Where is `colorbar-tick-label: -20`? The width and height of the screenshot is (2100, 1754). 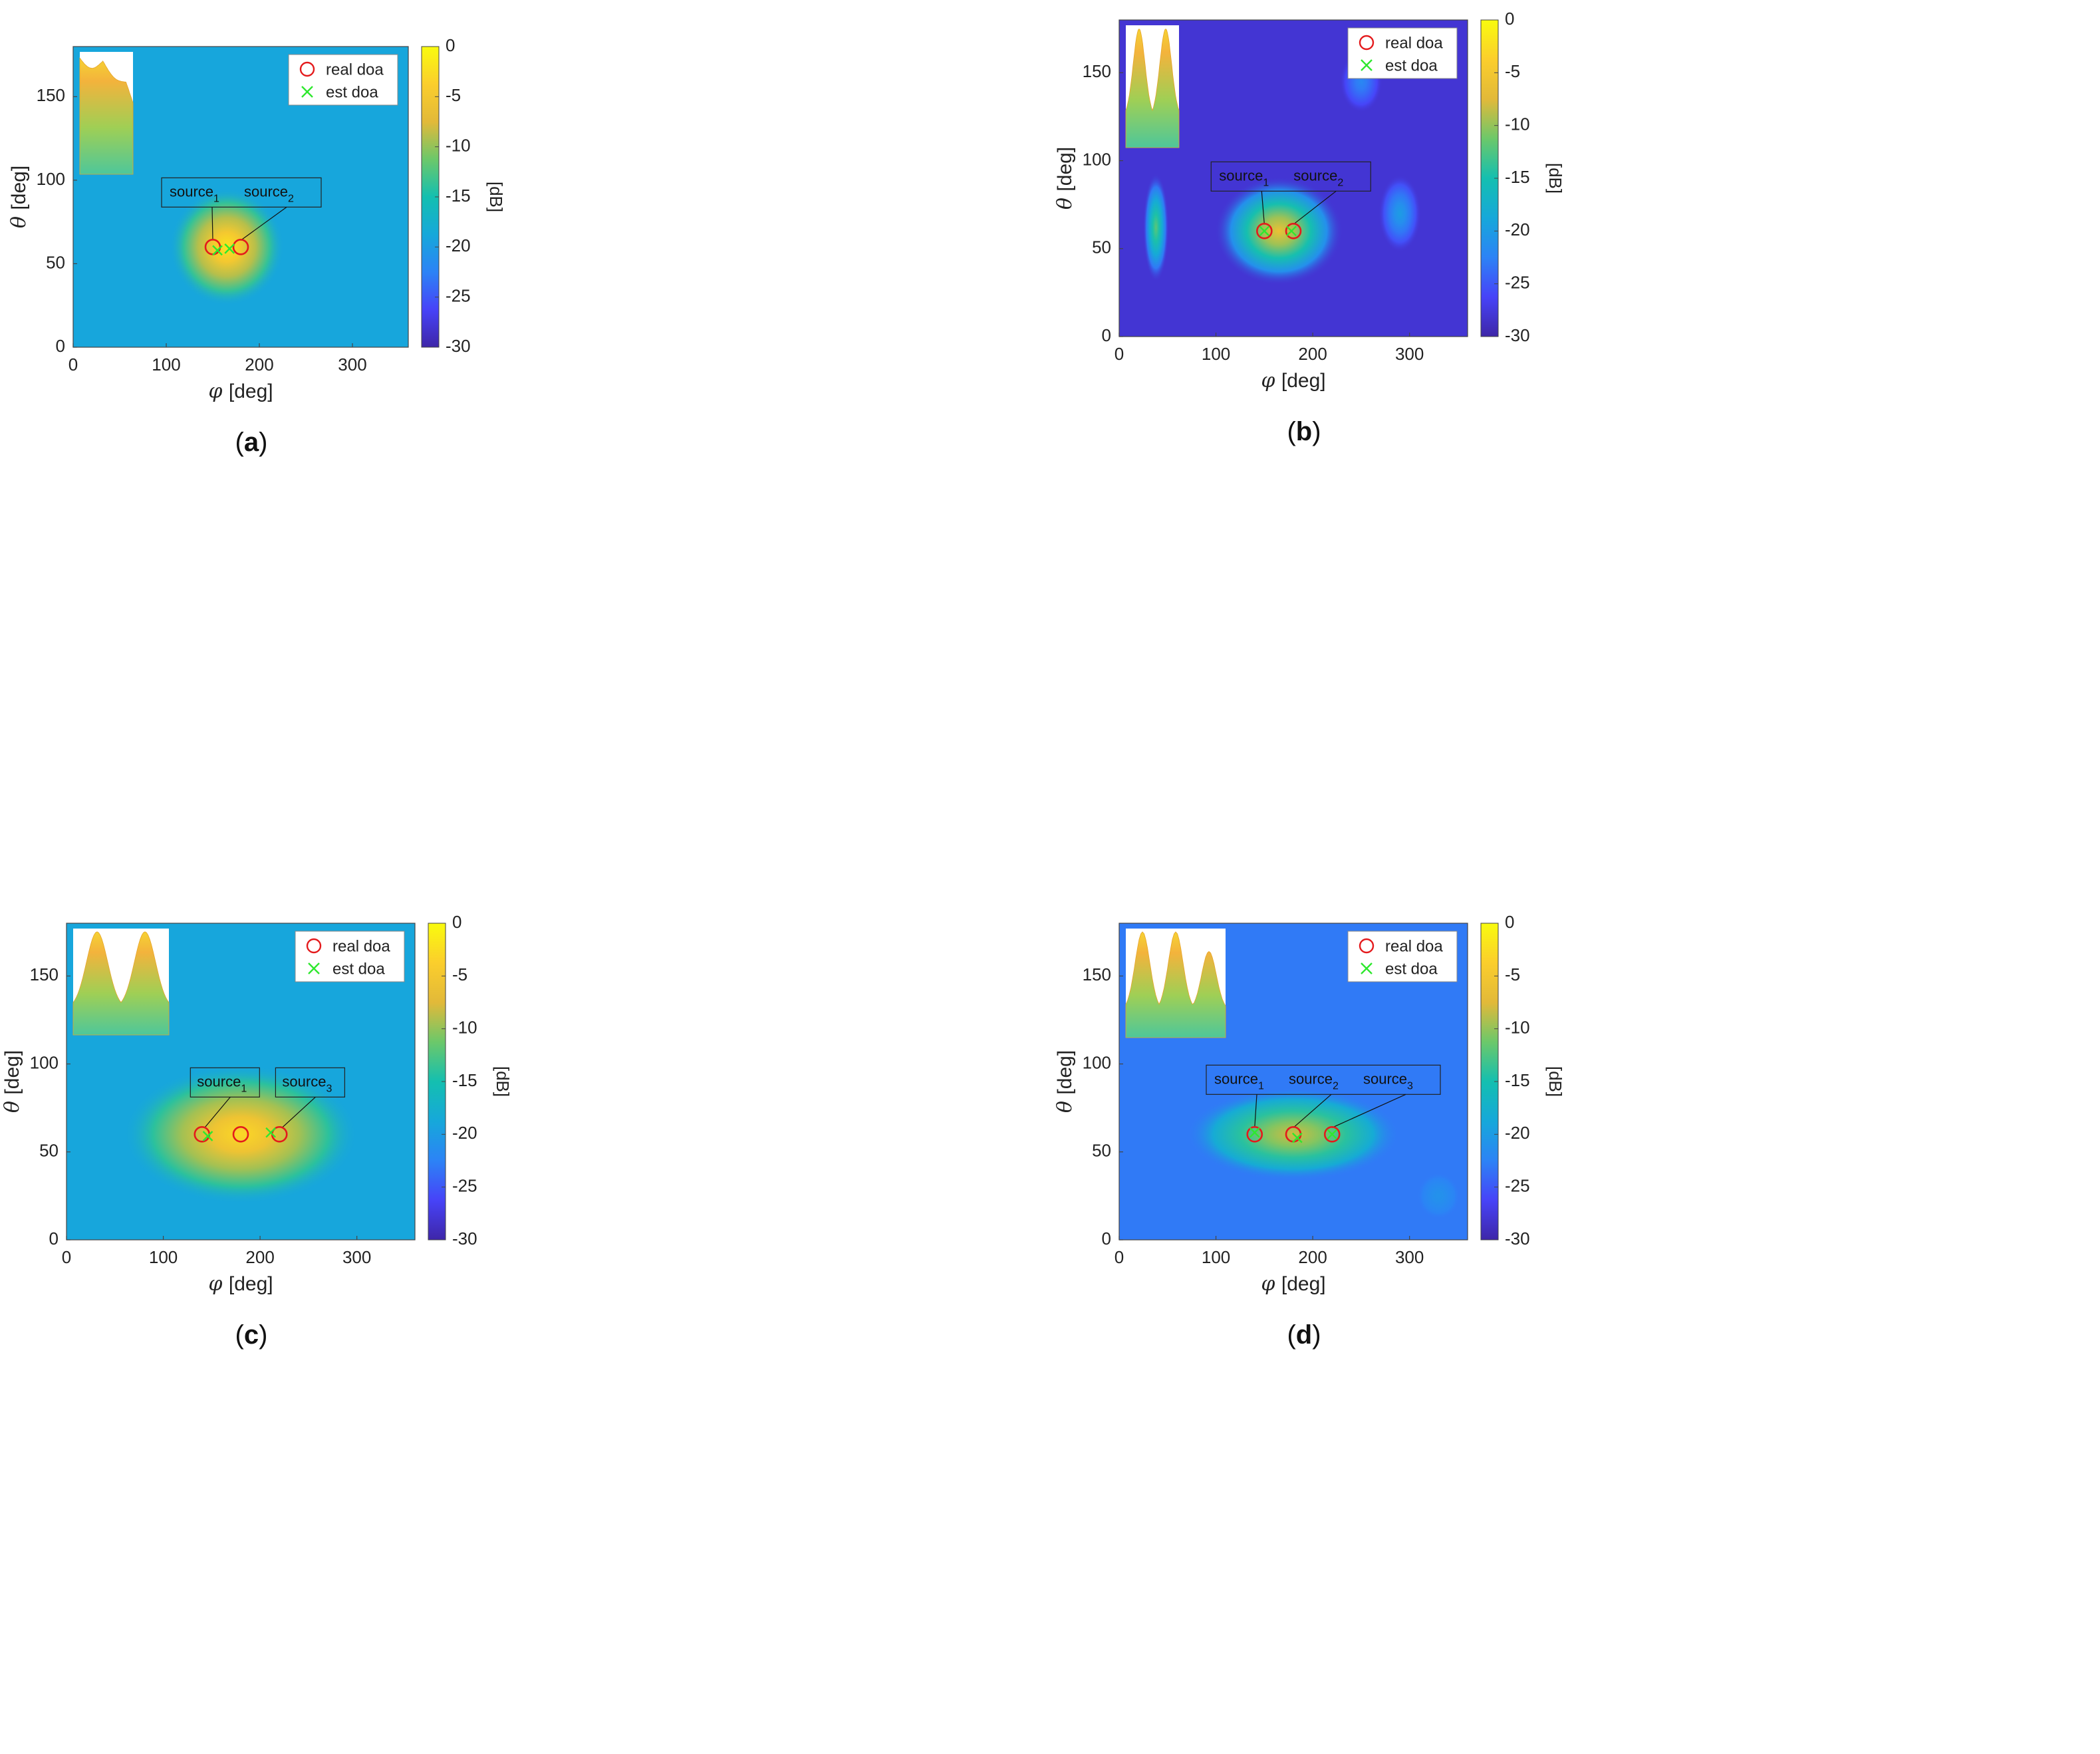
colorbar-tick-label: -20 is located at coordinates (464, 1133).